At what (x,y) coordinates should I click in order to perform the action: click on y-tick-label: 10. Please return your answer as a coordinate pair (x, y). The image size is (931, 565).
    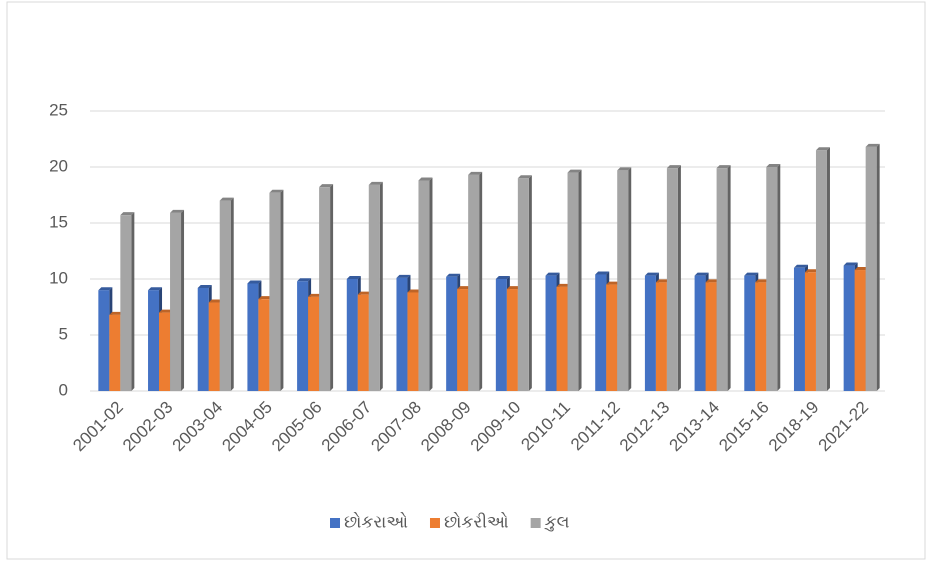
    Looking at the image, I should click on (58, 277).